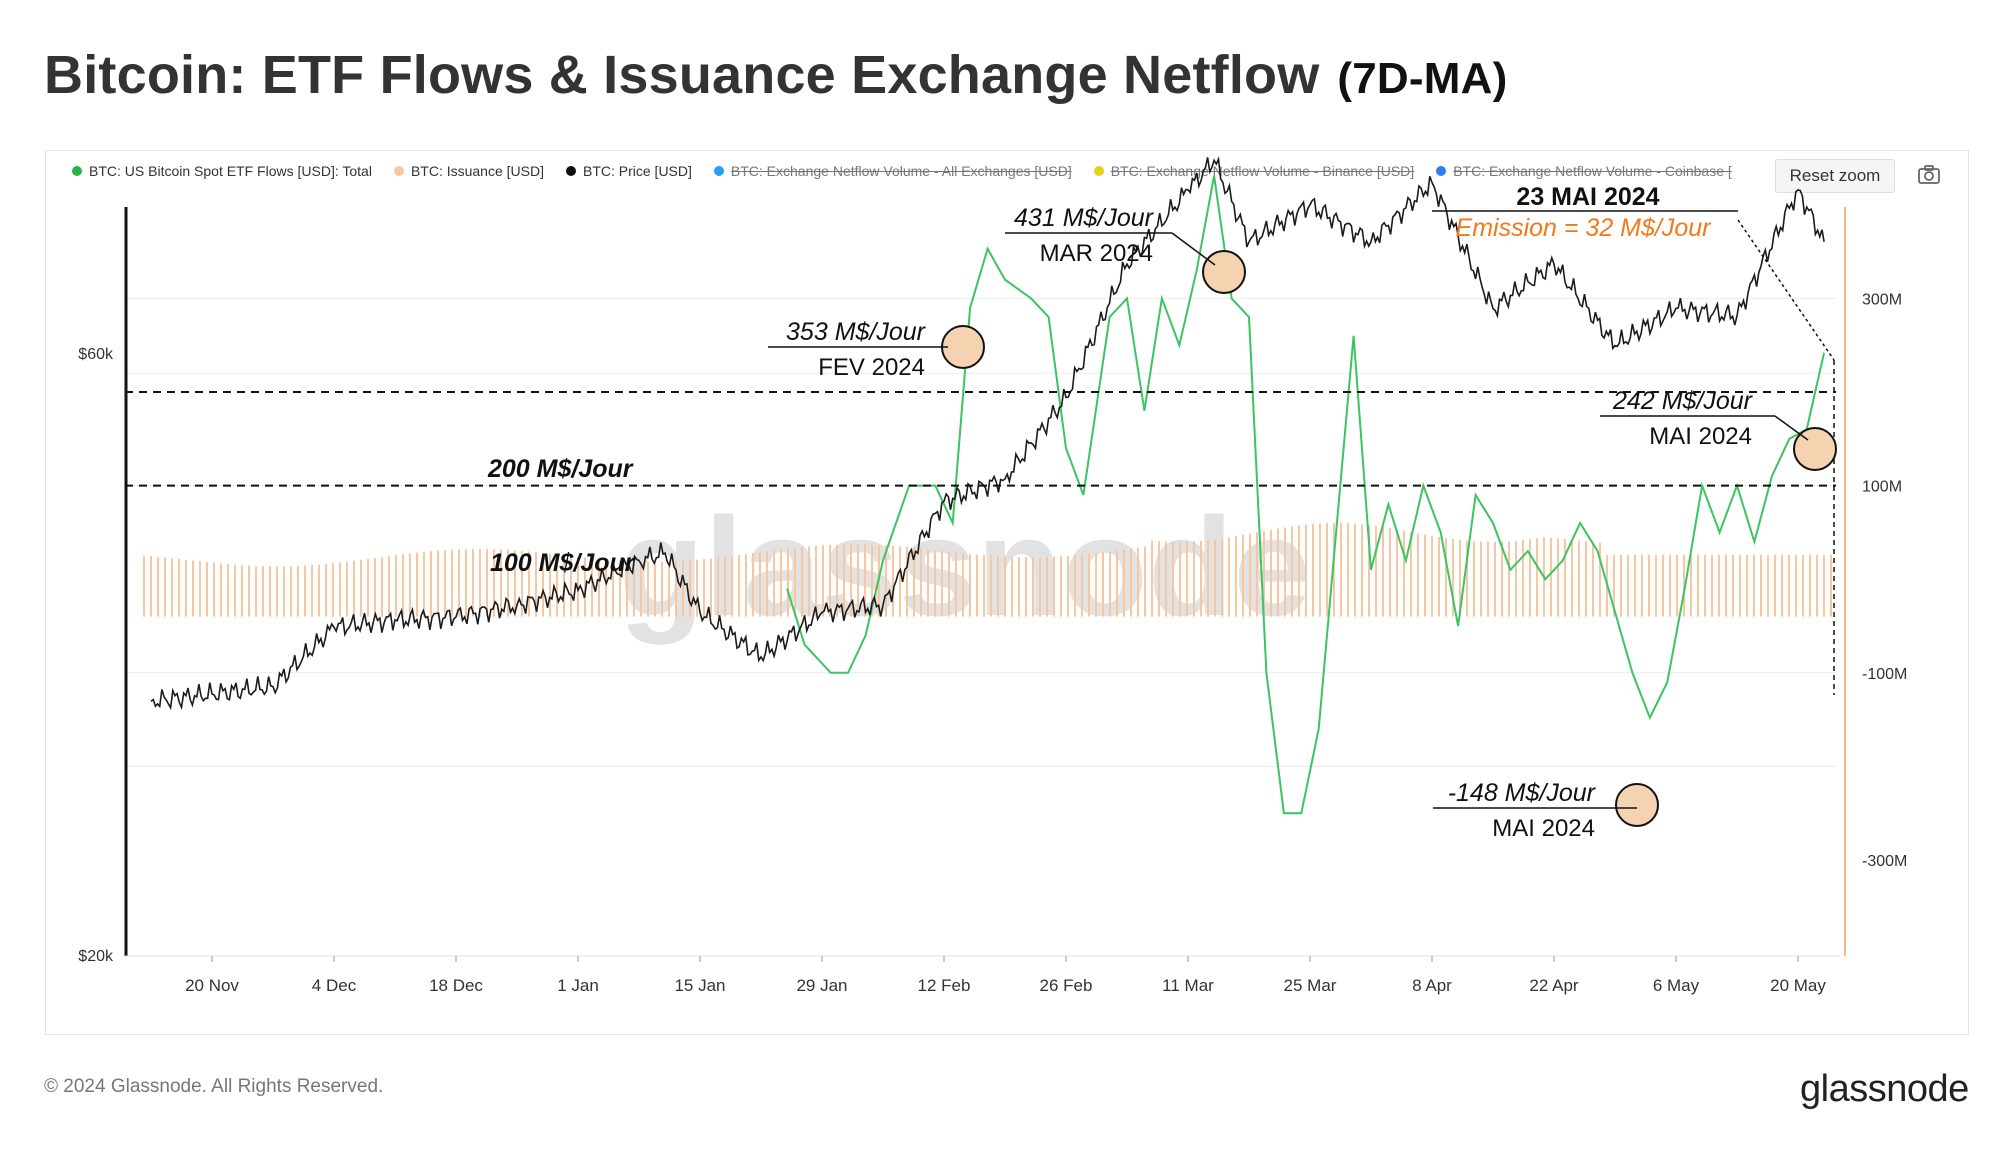  I want to click on watermark: glassnode, so click(965, 566).